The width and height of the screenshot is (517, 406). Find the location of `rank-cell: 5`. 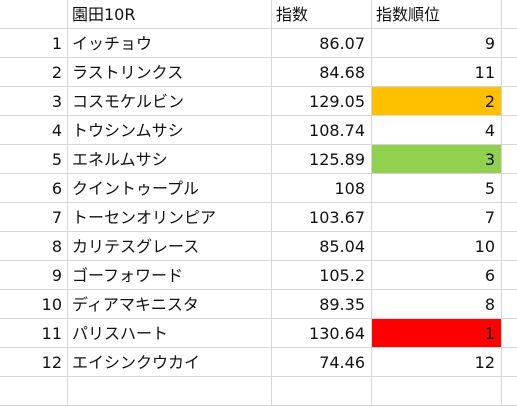

rank-cell: 5 is located at coordinates (437, 188).